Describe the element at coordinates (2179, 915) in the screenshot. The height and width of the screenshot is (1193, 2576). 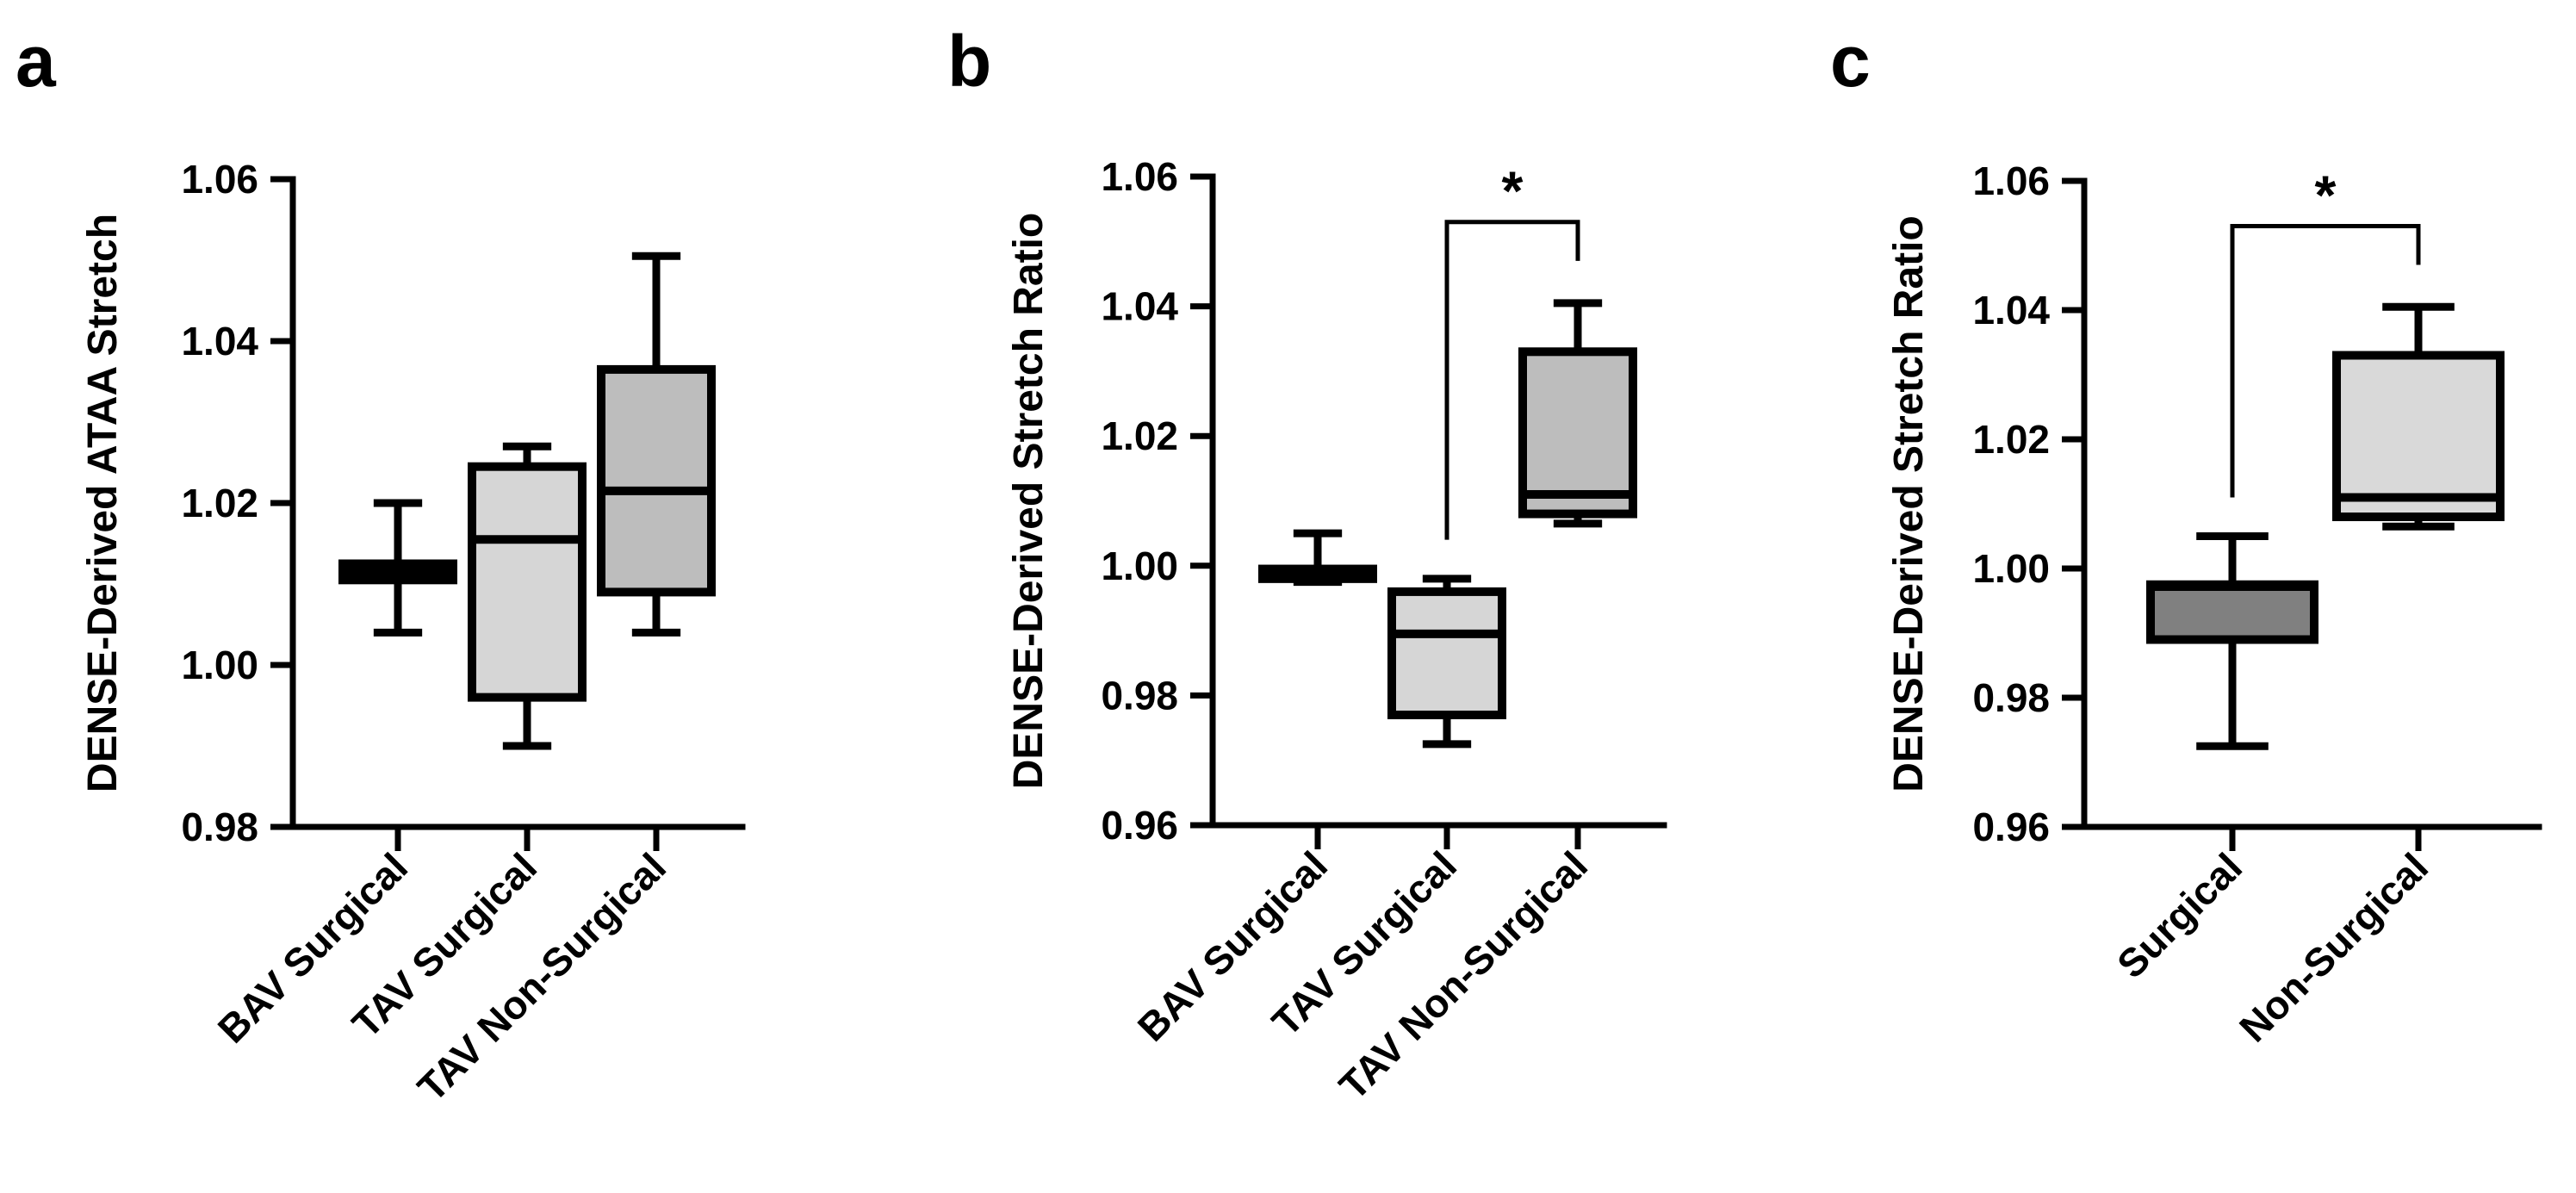
I see `x-category-label: Surgical` at that location.